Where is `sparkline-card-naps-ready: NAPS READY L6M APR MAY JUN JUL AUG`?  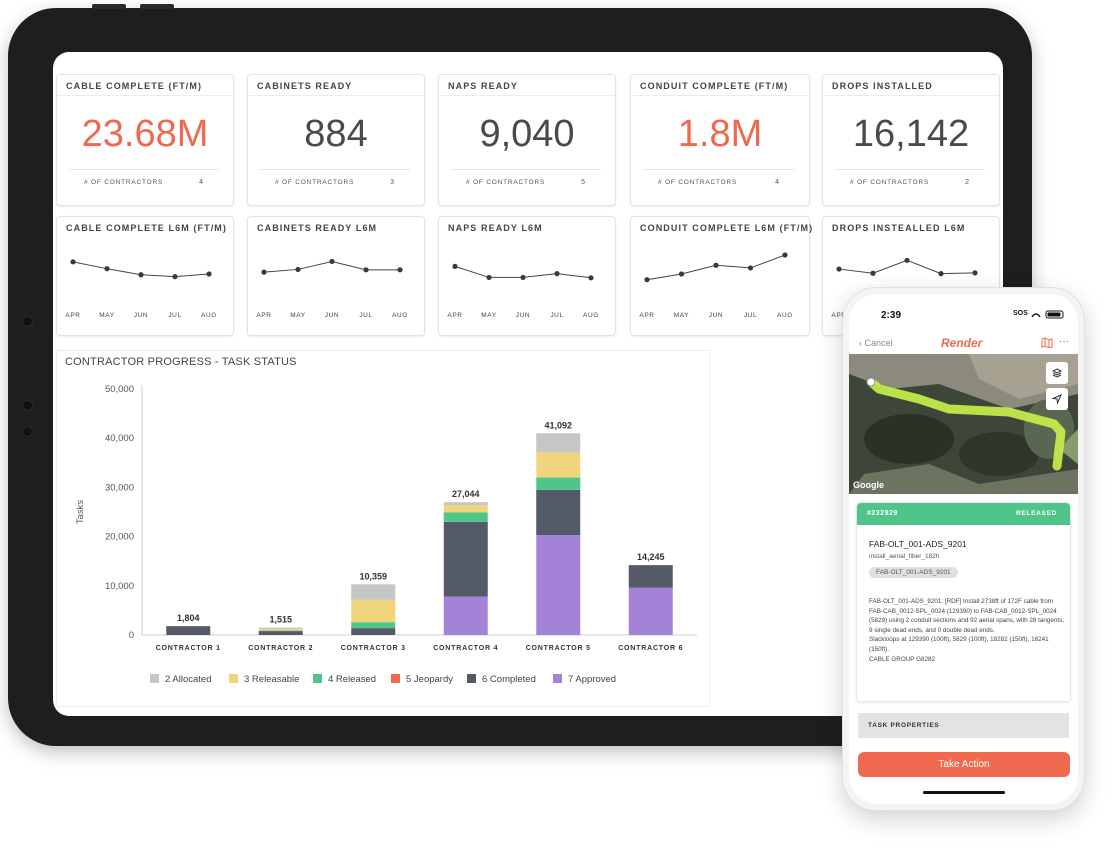
sparkline-card-naps-ready: NAPS READY L6M APR MAY JUN JUL AUG is located at coordinates (527, 276).